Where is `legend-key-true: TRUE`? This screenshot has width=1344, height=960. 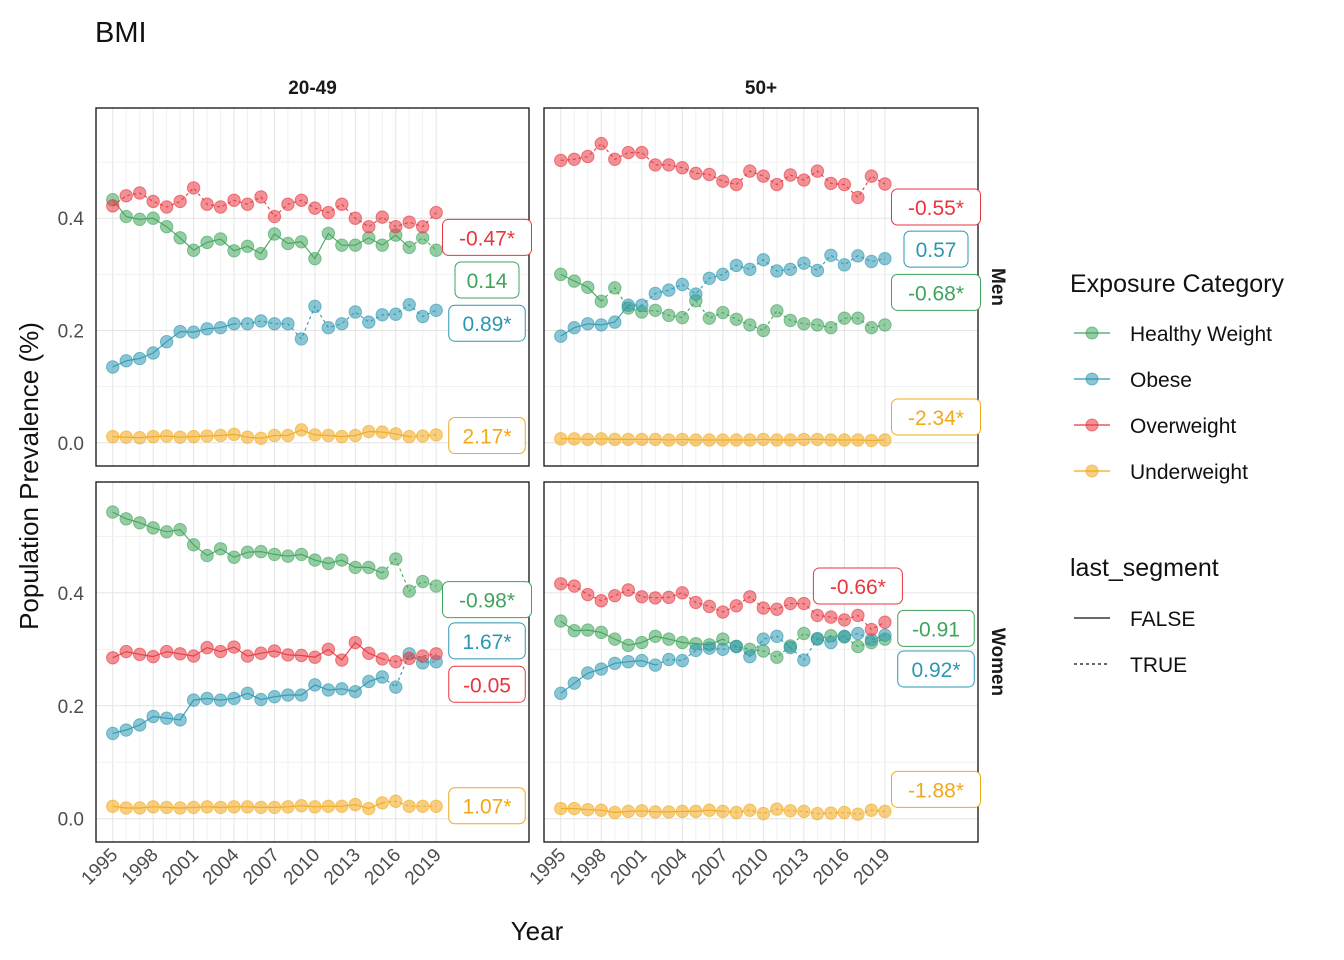 legend-key-true: TRUE is located at coordinates (1130, 665).